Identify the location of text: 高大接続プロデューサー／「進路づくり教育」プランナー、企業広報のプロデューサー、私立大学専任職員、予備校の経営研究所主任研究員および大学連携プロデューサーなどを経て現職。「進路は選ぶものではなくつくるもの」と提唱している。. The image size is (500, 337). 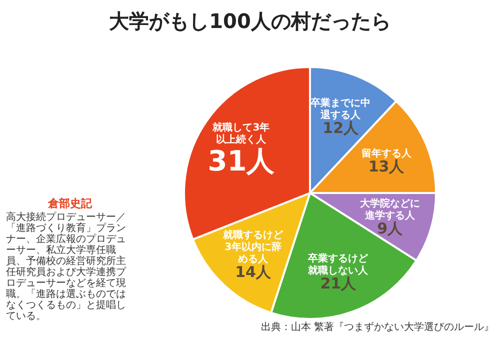
(66, 267).